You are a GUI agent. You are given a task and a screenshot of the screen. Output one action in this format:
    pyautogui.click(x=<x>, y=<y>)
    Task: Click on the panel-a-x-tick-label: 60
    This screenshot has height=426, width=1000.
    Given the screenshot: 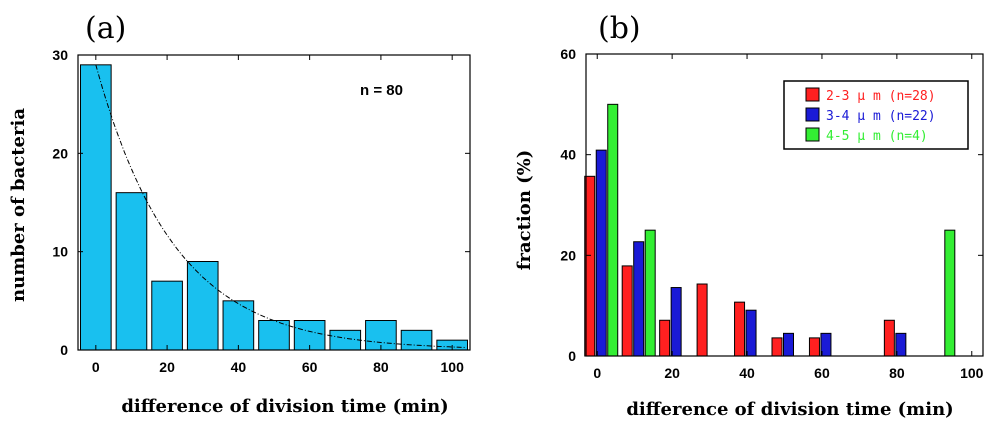 What is the action you would take?
    pyautogui.click(x=310, y=367)
    